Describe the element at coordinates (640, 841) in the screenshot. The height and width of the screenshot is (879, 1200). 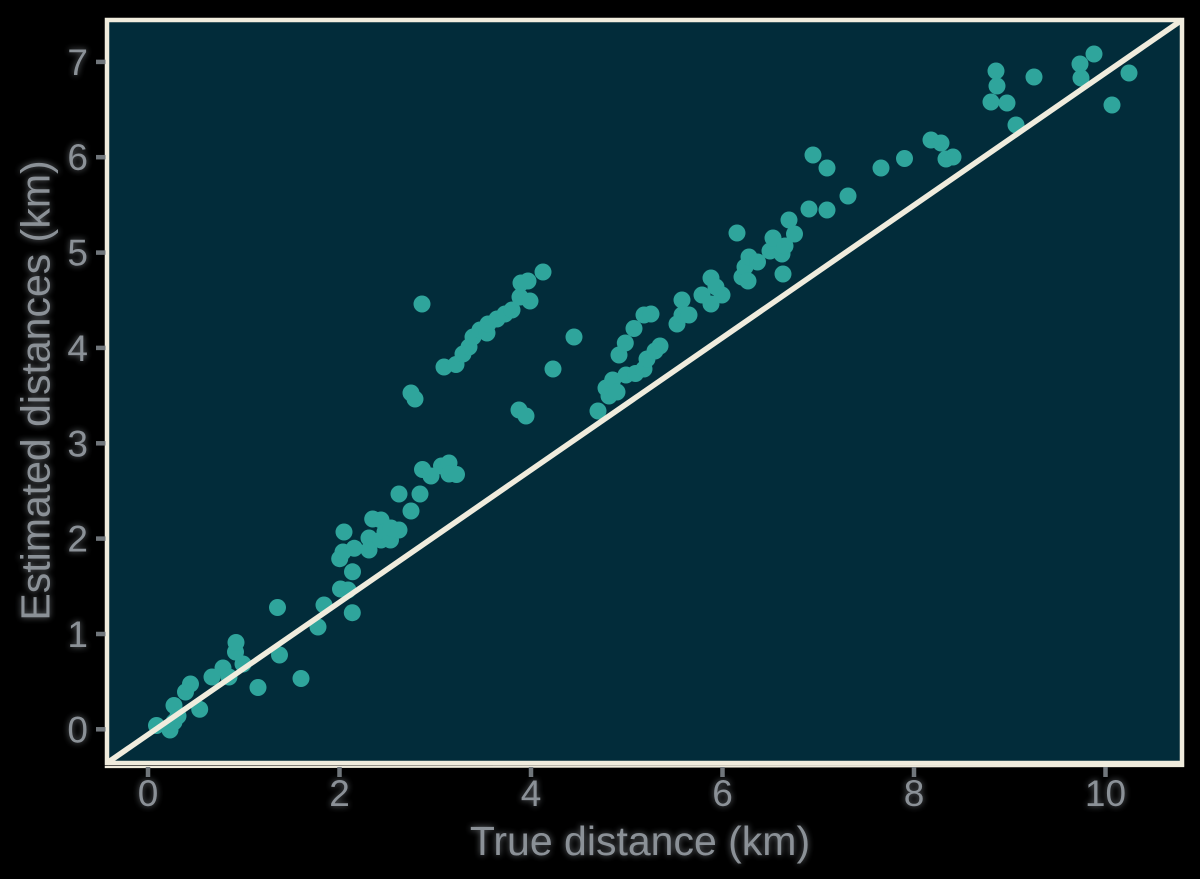
I see `svg-text: True distance (km)` at that location.